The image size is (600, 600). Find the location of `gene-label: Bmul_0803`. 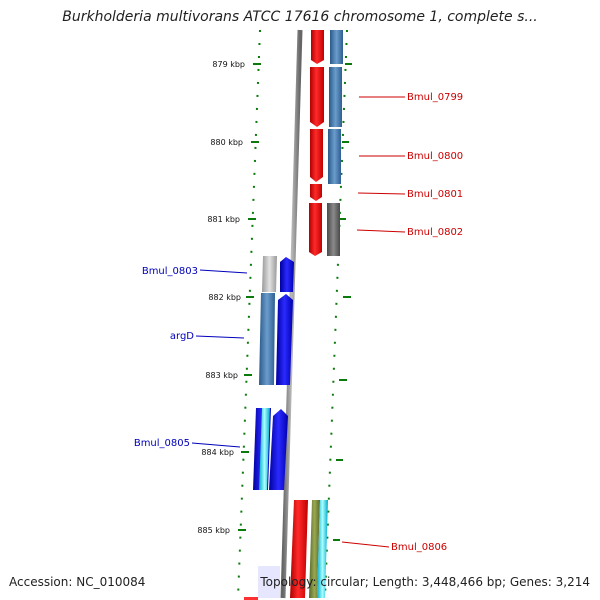

gene-label: Bmul_0803 is located at coordinates (170, 271).